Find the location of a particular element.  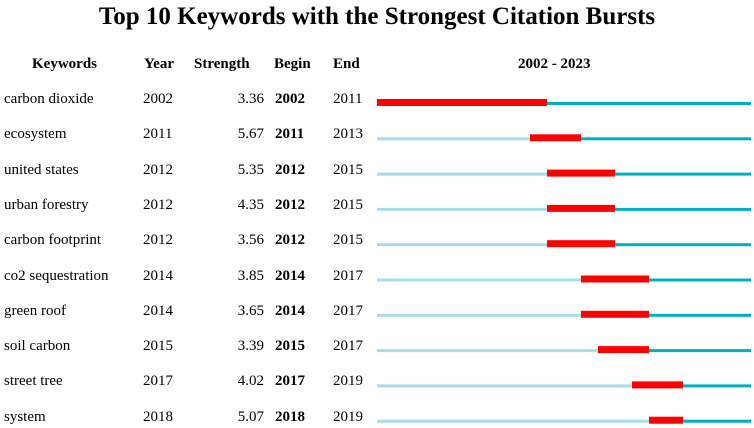

header-begin: Begin is located at coordinates (292, 64).